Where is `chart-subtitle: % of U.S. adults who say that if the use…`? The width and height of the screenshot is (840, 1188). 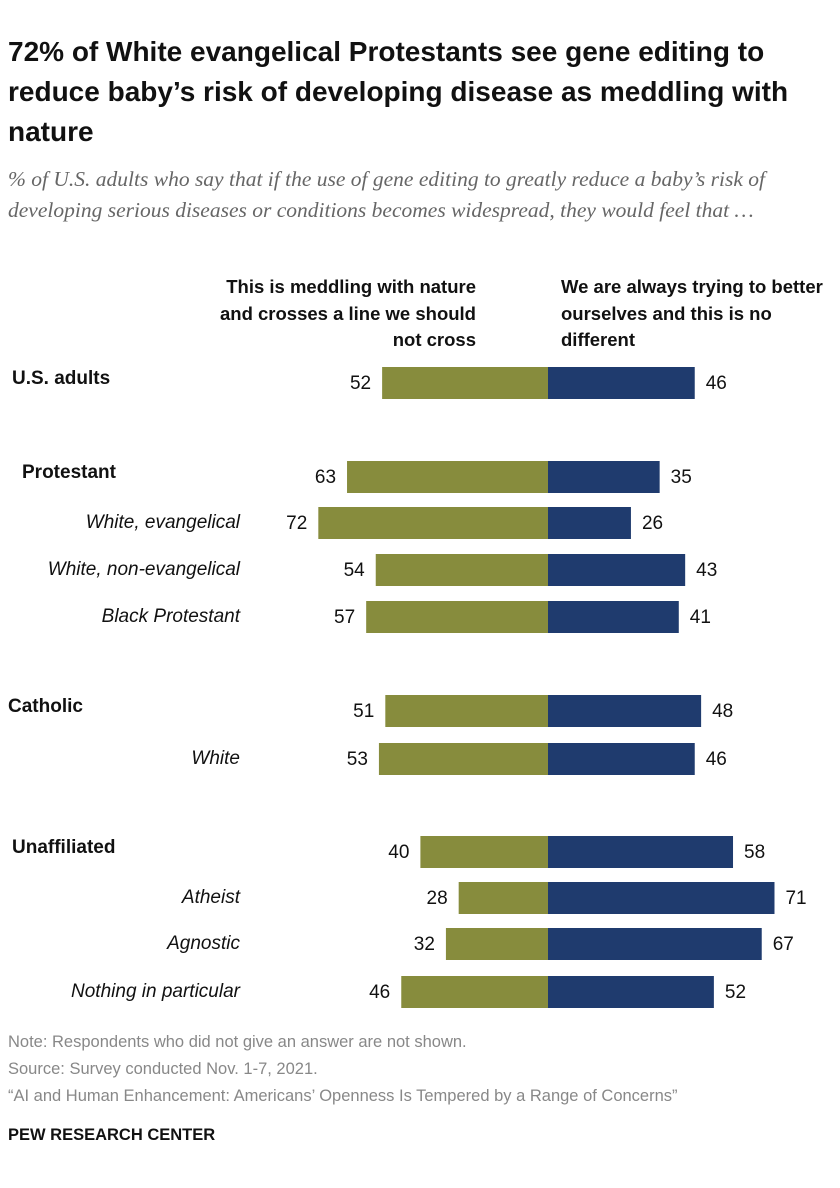
chart-subtitle: % of U.S. adults who say that if the use… is located at coordinates (386, 194).